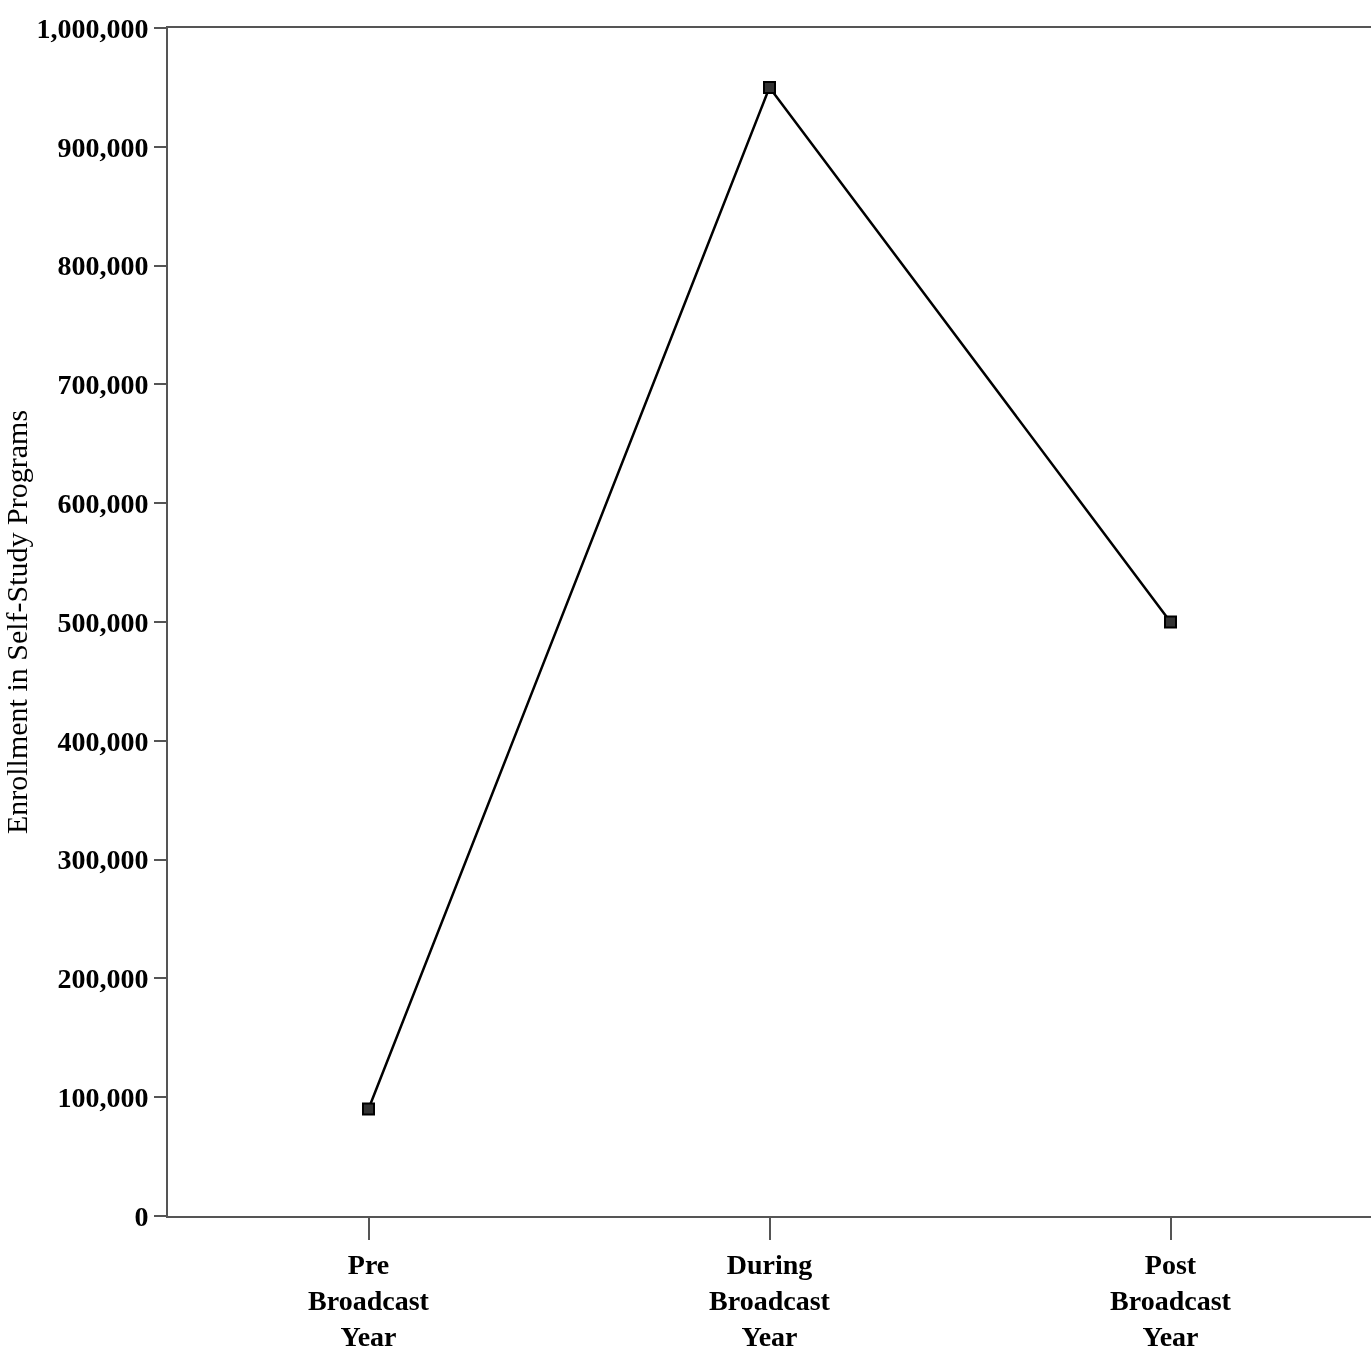 Image resolution: width=1371 pixels, height=1366 pixels. What do you see at coordinates (103, 1097) in the screenshot?
I see `y-tick-label: 100,000` at bounding box center [103, 1097].